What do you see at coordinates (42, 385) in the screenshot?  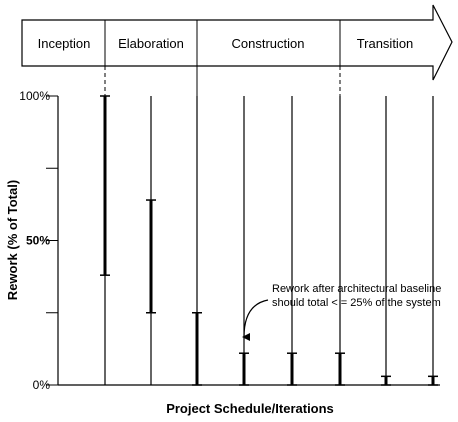 I see `y-tick-label: 0%` at bounding box center [42, 385].